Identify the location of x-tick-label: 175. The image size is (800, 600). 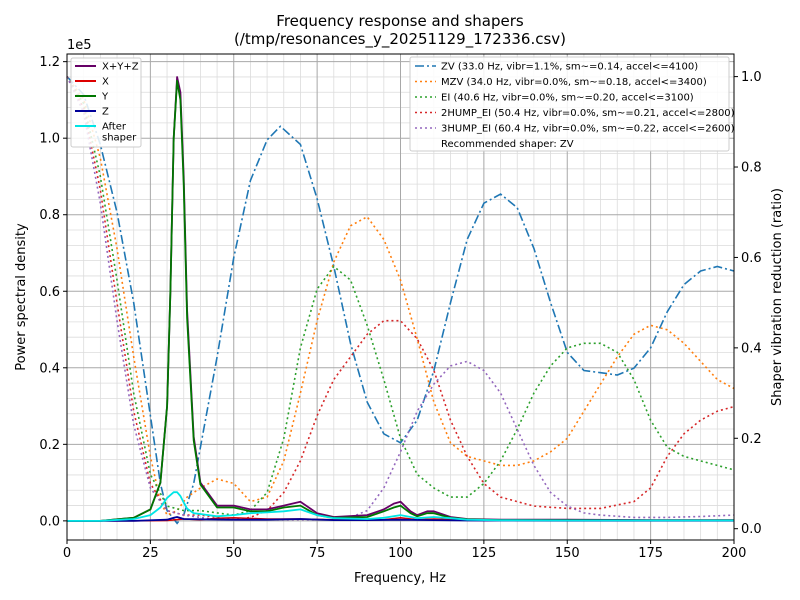
(650, 553).